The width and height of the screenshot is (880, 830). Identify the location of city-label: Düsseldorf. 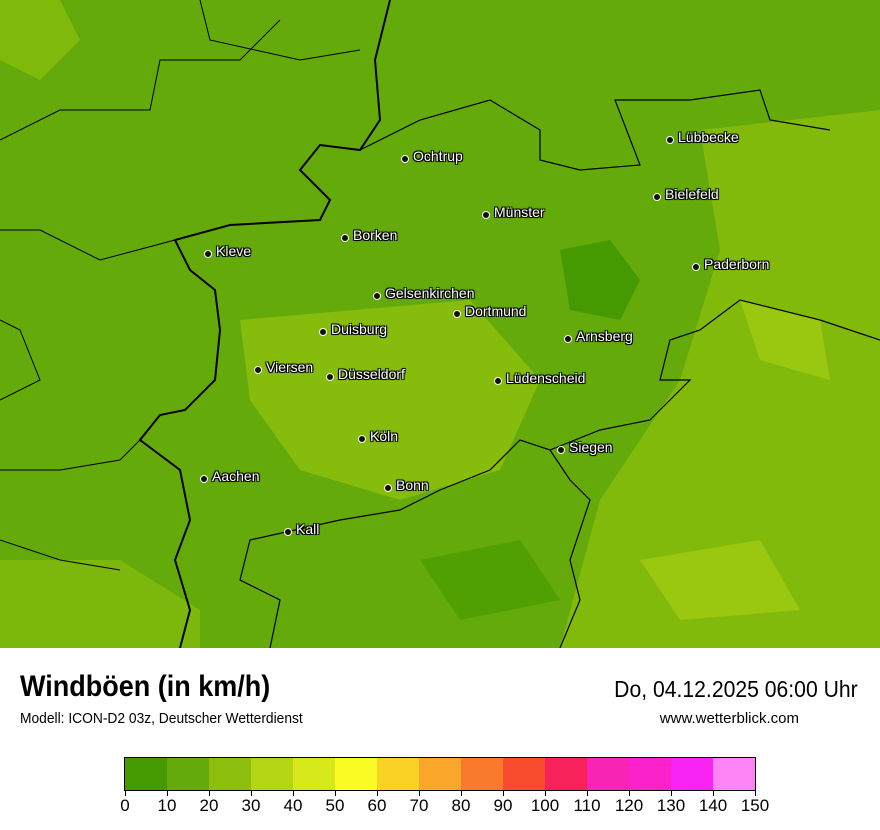
(371, 374).